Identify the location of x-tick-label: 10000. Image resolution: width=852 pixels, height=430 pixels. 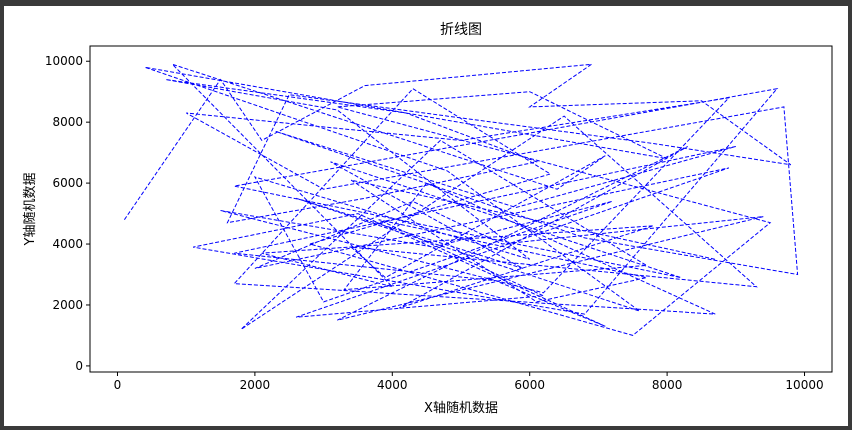
(804, 385).